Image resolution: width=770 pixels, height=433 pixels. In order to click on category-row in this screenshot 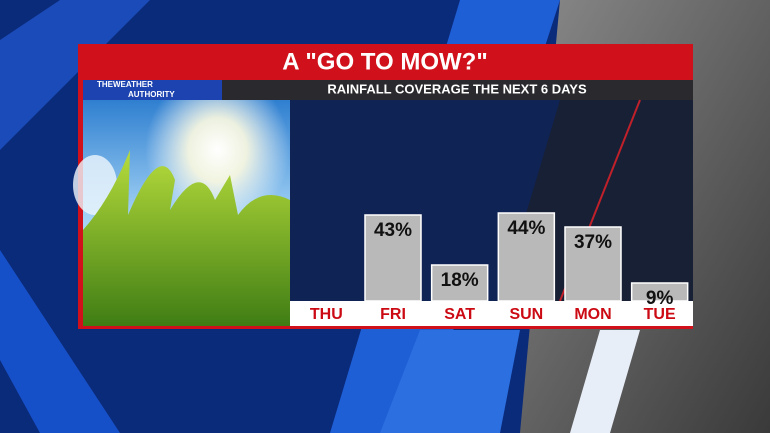, I will do `click(491, 313)`.